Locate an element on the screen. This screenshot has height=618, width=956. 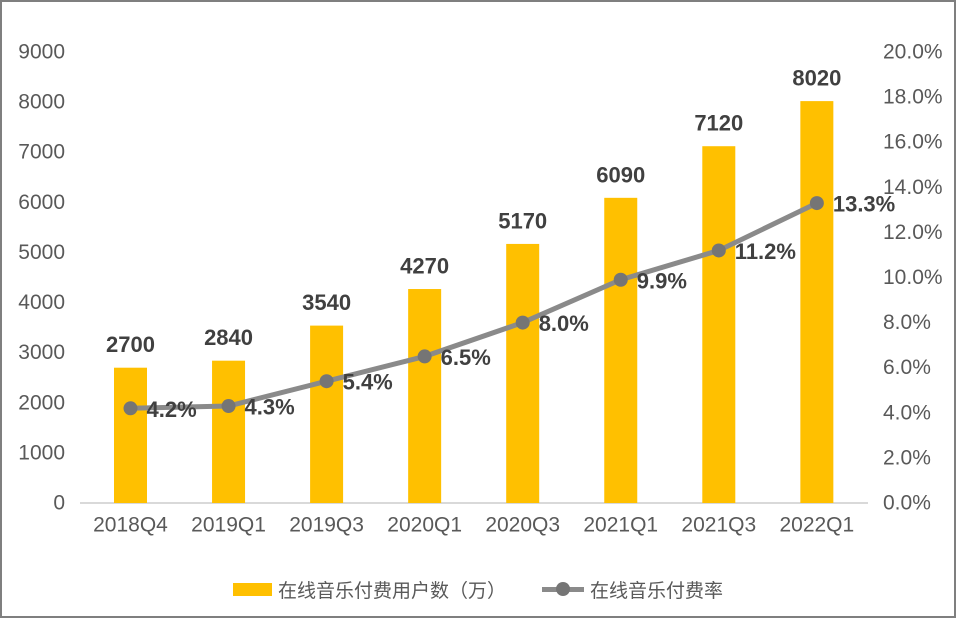
rate-point-label: 9.9% is located at coordinates (662, 280).